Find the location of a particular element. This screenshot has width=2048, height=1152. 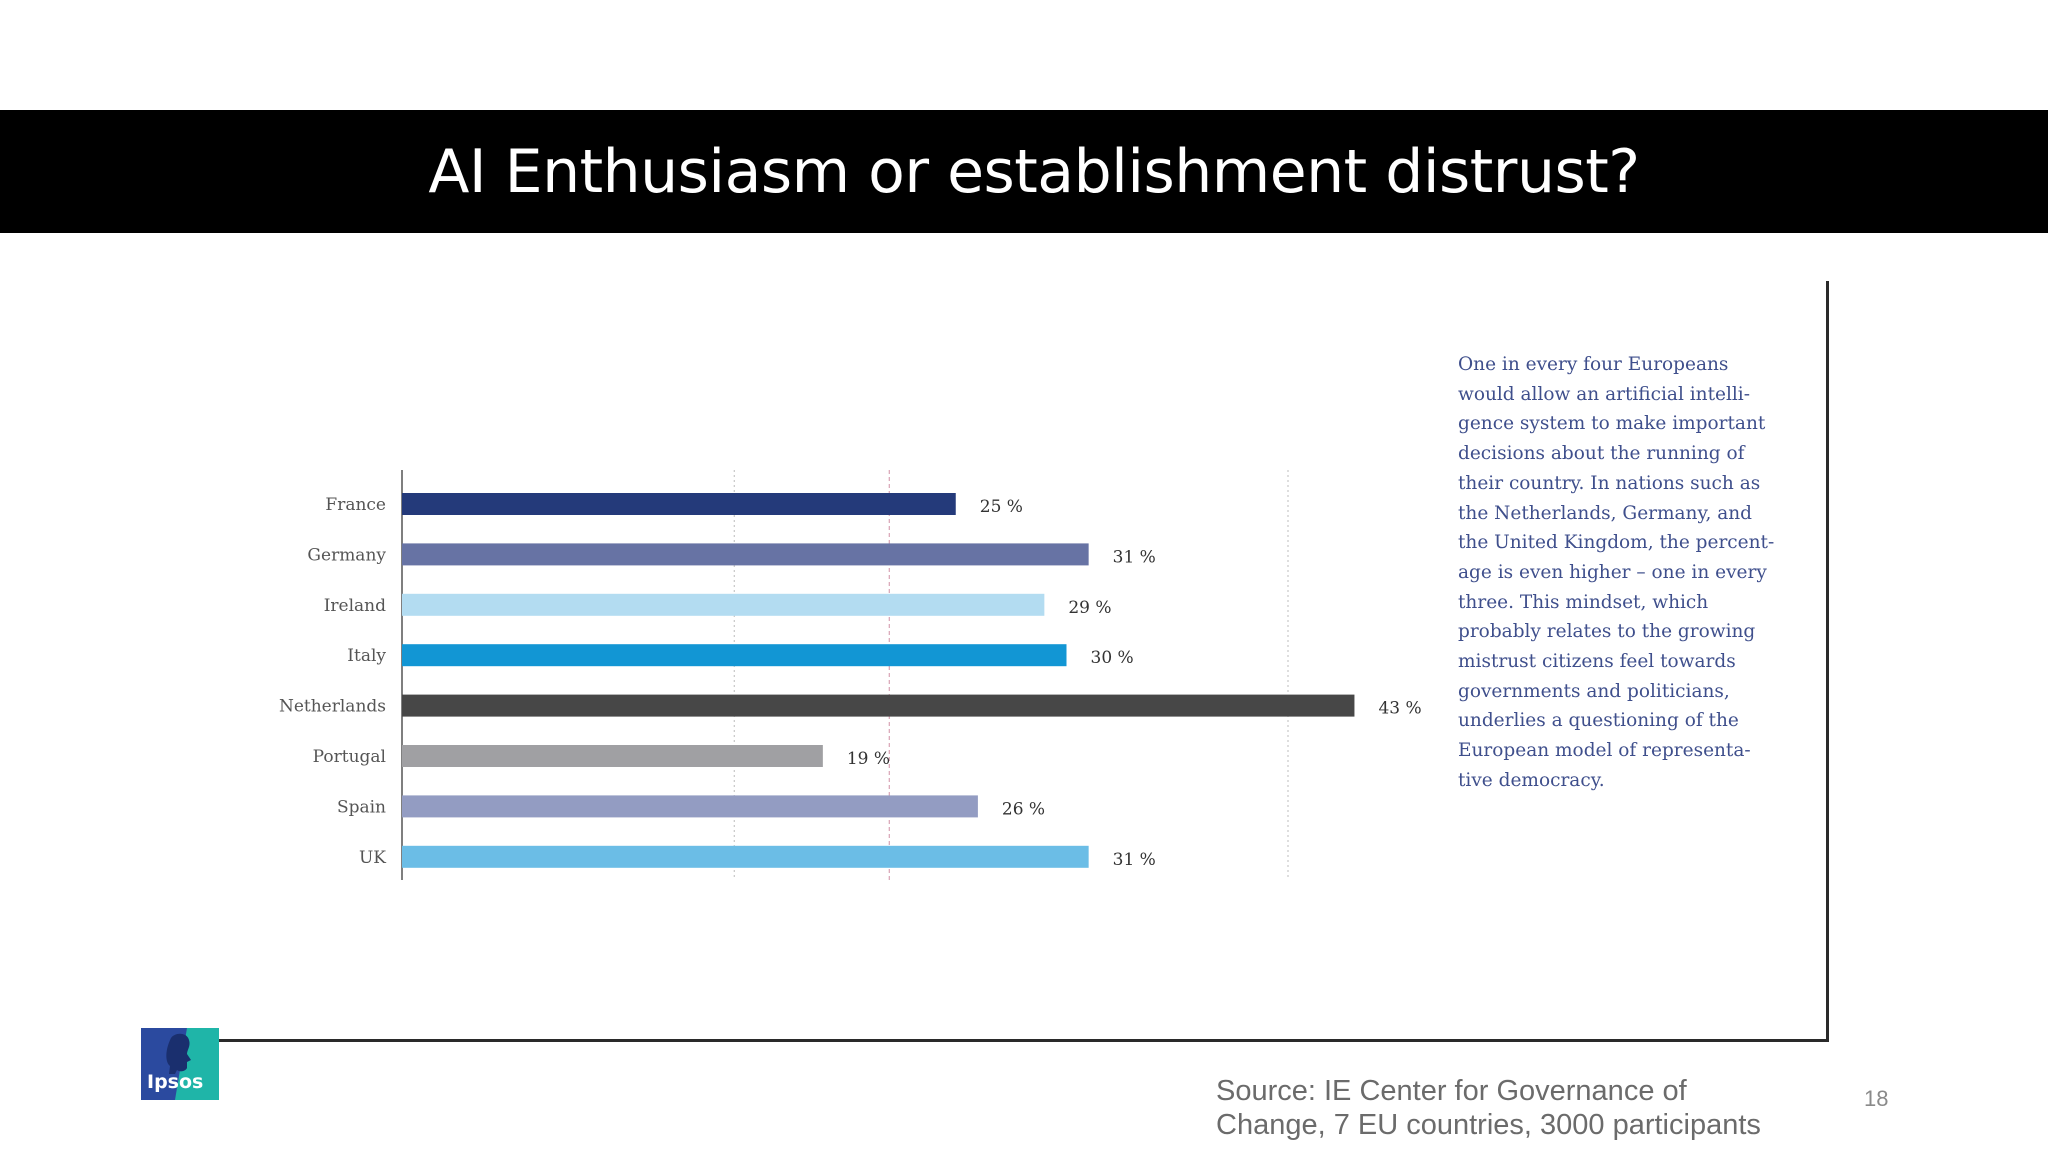

value-label-netherlands: 43 % is located at coordinates (1399, 709).